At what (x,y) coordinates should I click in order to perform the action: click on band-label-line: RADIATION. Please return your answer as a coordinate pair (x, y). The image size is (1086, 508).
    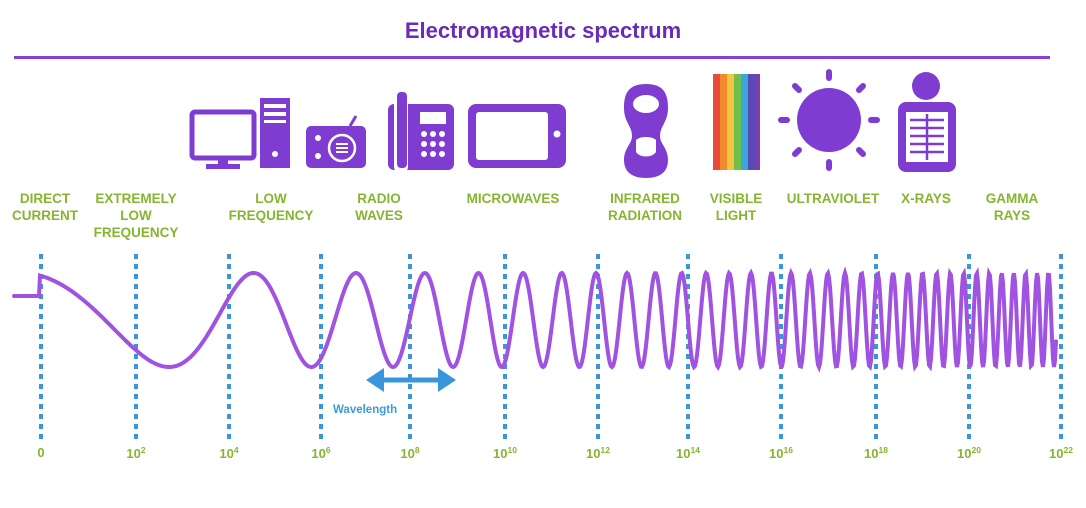
    Looking at the image, I should click on (645, 215).